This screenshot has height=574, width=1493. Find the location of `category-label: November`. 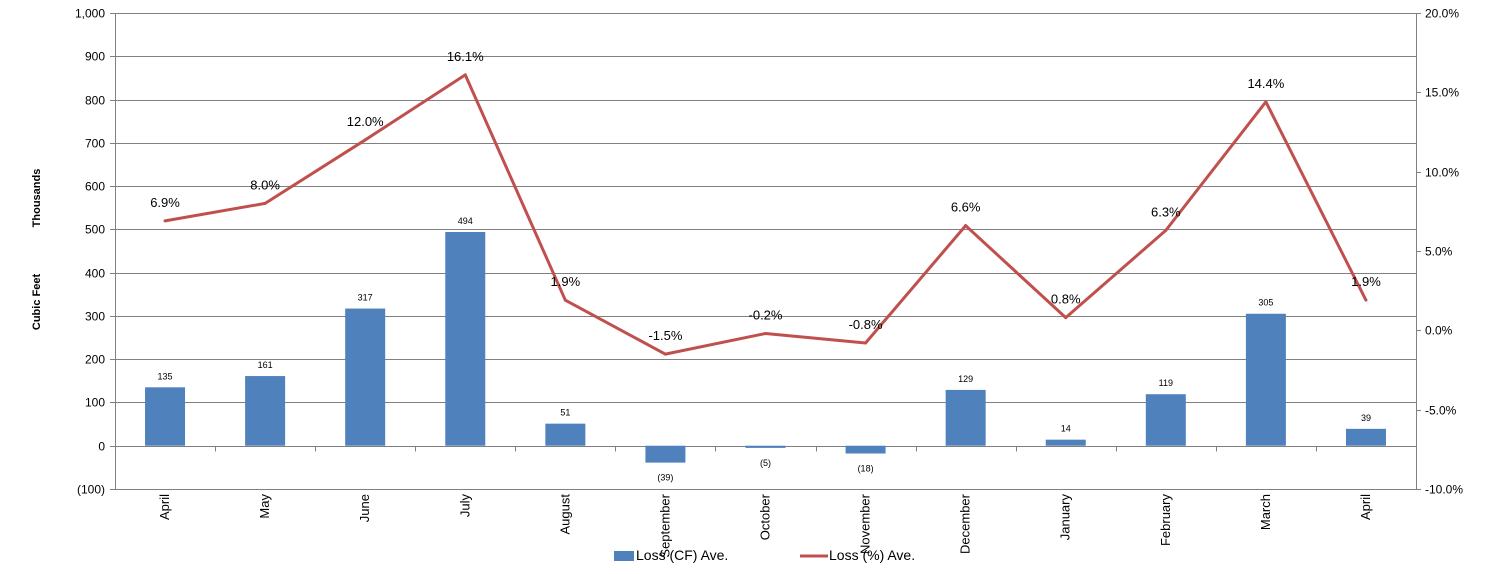

category-label: November is located at coordinates (865, 523).